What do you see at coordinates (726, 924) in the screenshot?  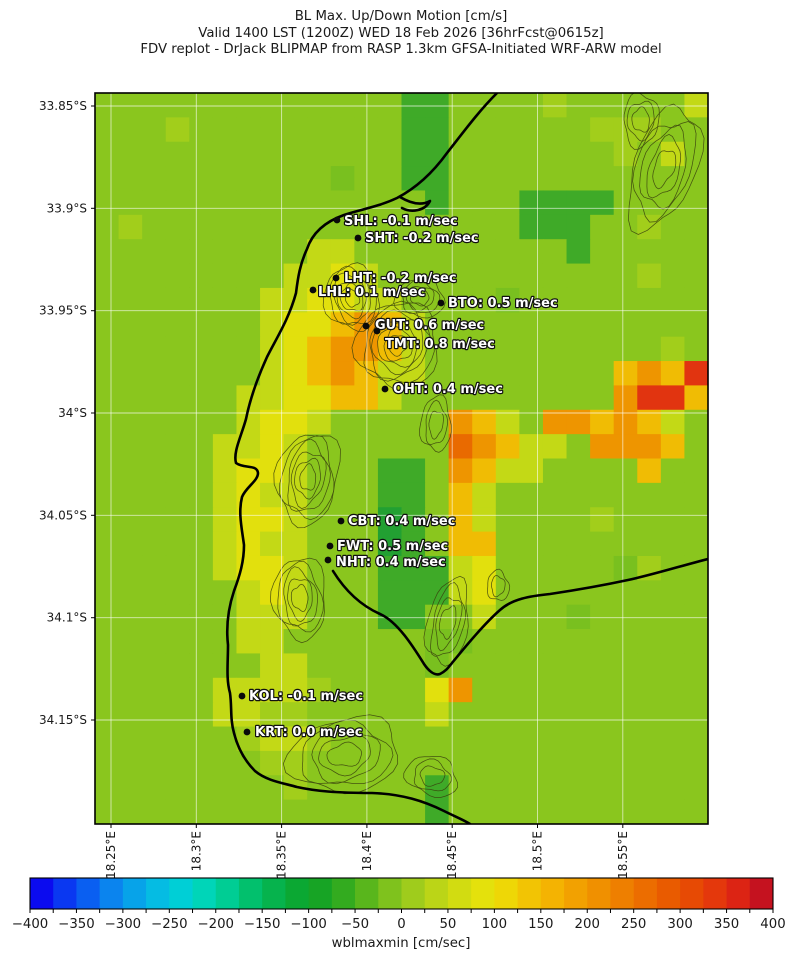 I see `colorbar-tick-label: 350` at bounding box center [726, 924].